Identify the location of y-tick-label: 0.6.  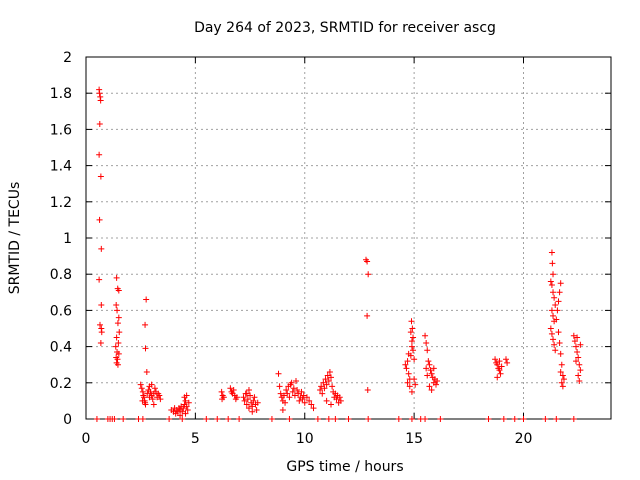
(61, 311).